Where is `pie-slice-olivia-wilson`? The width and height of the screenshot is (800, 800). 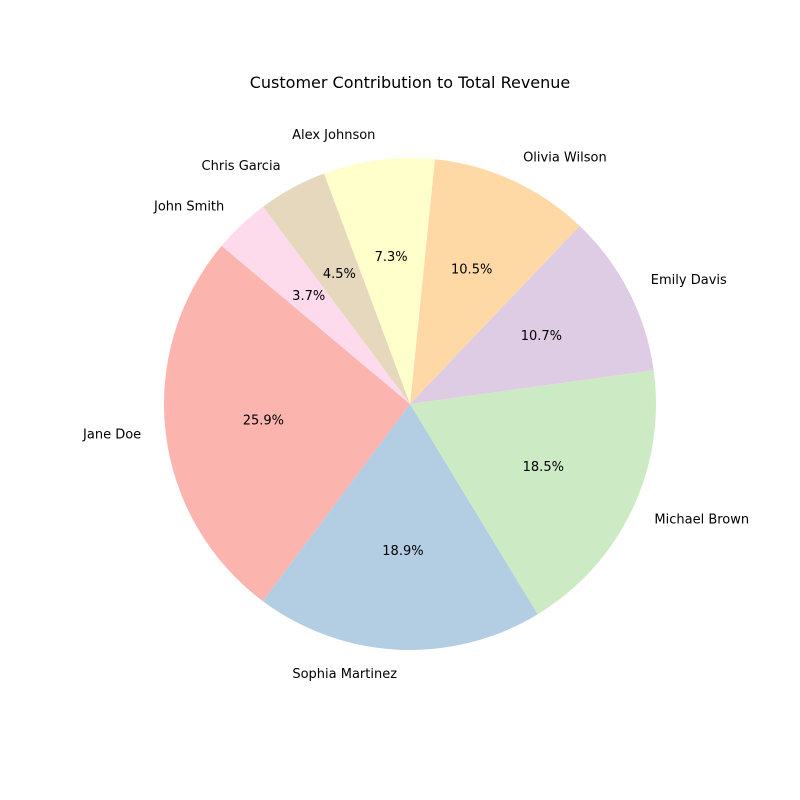 pie-slice-olivia-wilson is located at coordinates (495, 281).